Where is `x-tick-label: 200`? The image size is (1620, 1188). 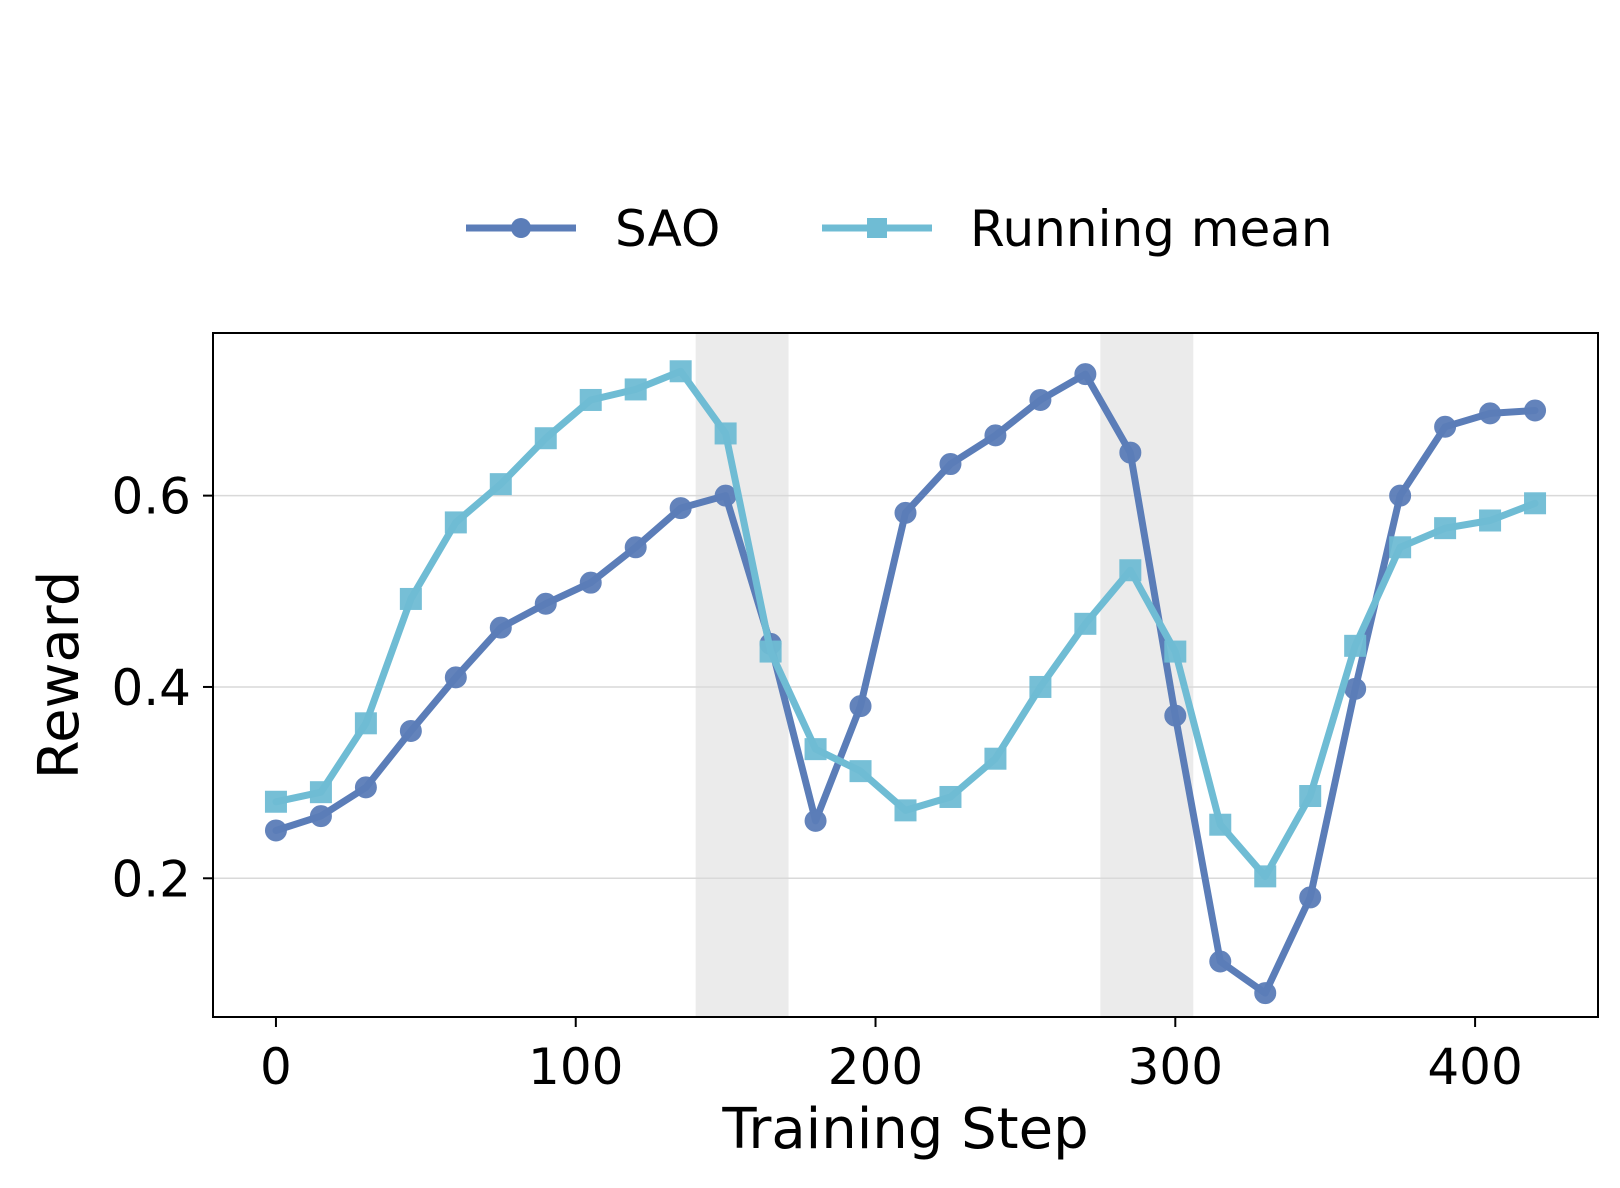
x-tick-label: 200 is located at coordinates (875, 1067).